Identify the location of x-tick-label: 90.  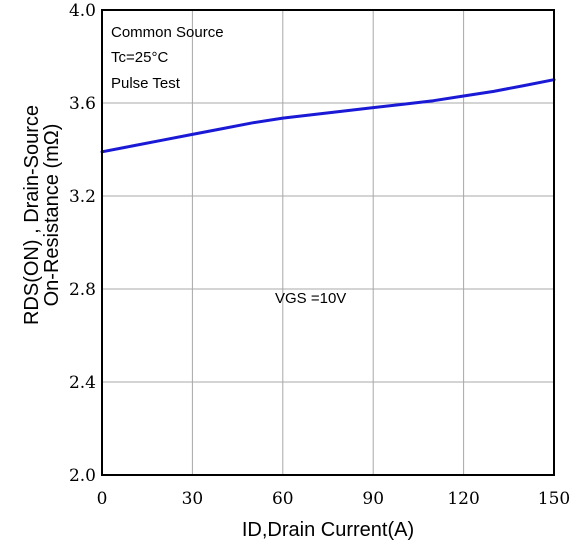
(373, 499).